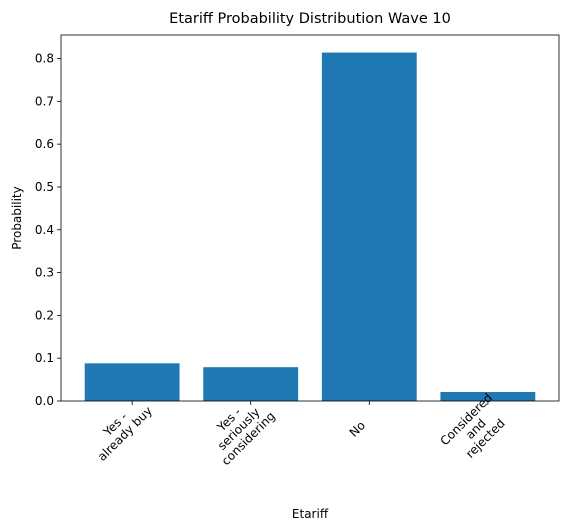  Describe the element at coordinates (310, 514) in the screenshot. I see `x-axis-label: Etariff` at that location.